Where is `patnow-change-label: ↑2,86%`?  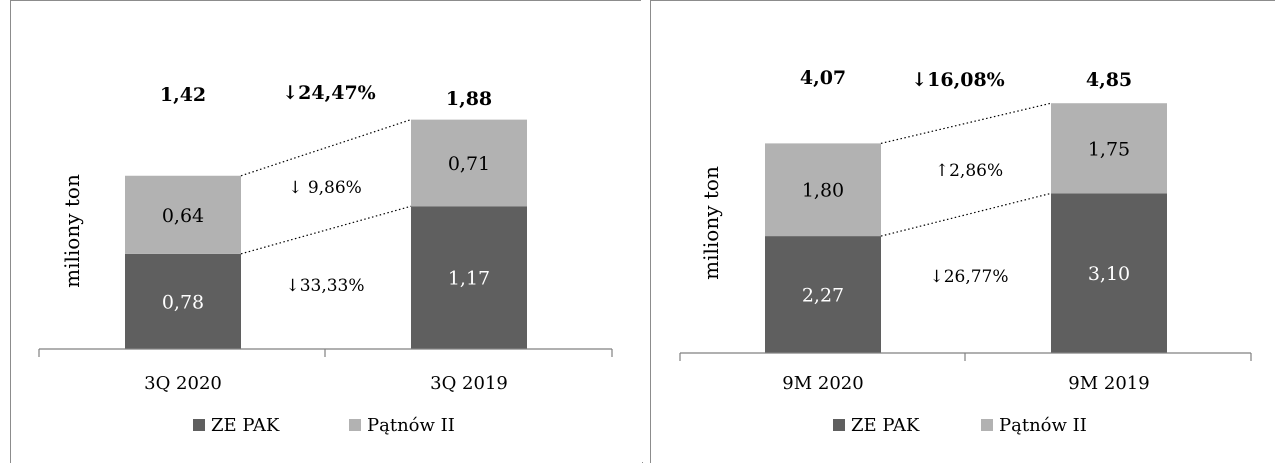
patnow-change-label: ↑2,86% is located at coordinates (969, 171).